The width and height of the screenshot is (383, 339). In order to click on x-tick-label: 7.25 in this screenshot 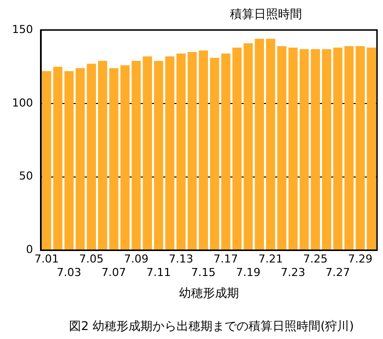, I will do `click(315, 259)`.